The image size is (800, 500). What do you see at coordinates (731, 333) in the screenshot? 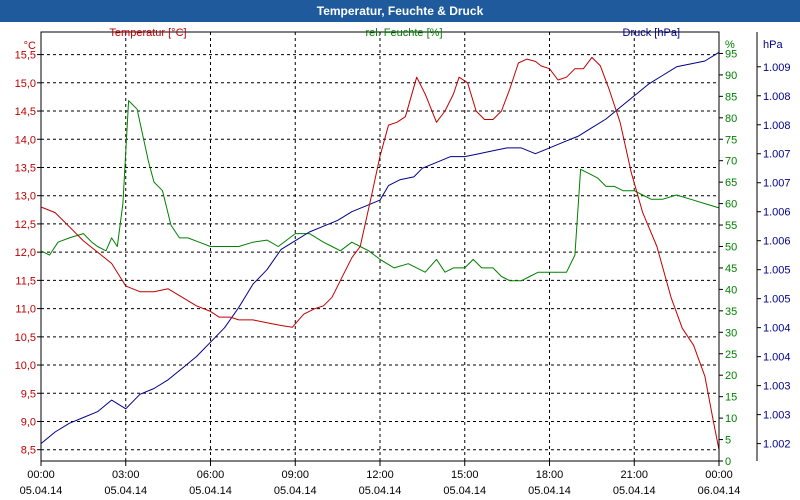
I see `humidity-tick-label: 30` at bounding box center [731, 333].